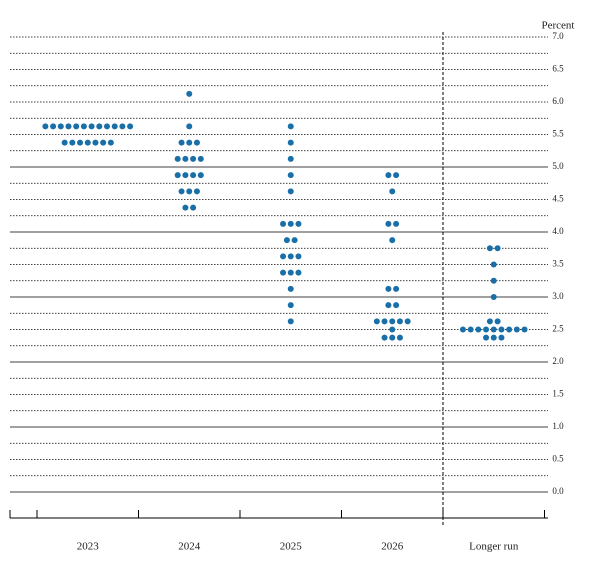 This screenshot has width=605, height=563. I want to click on y-tick-label: 4.0, so click(558, 231).